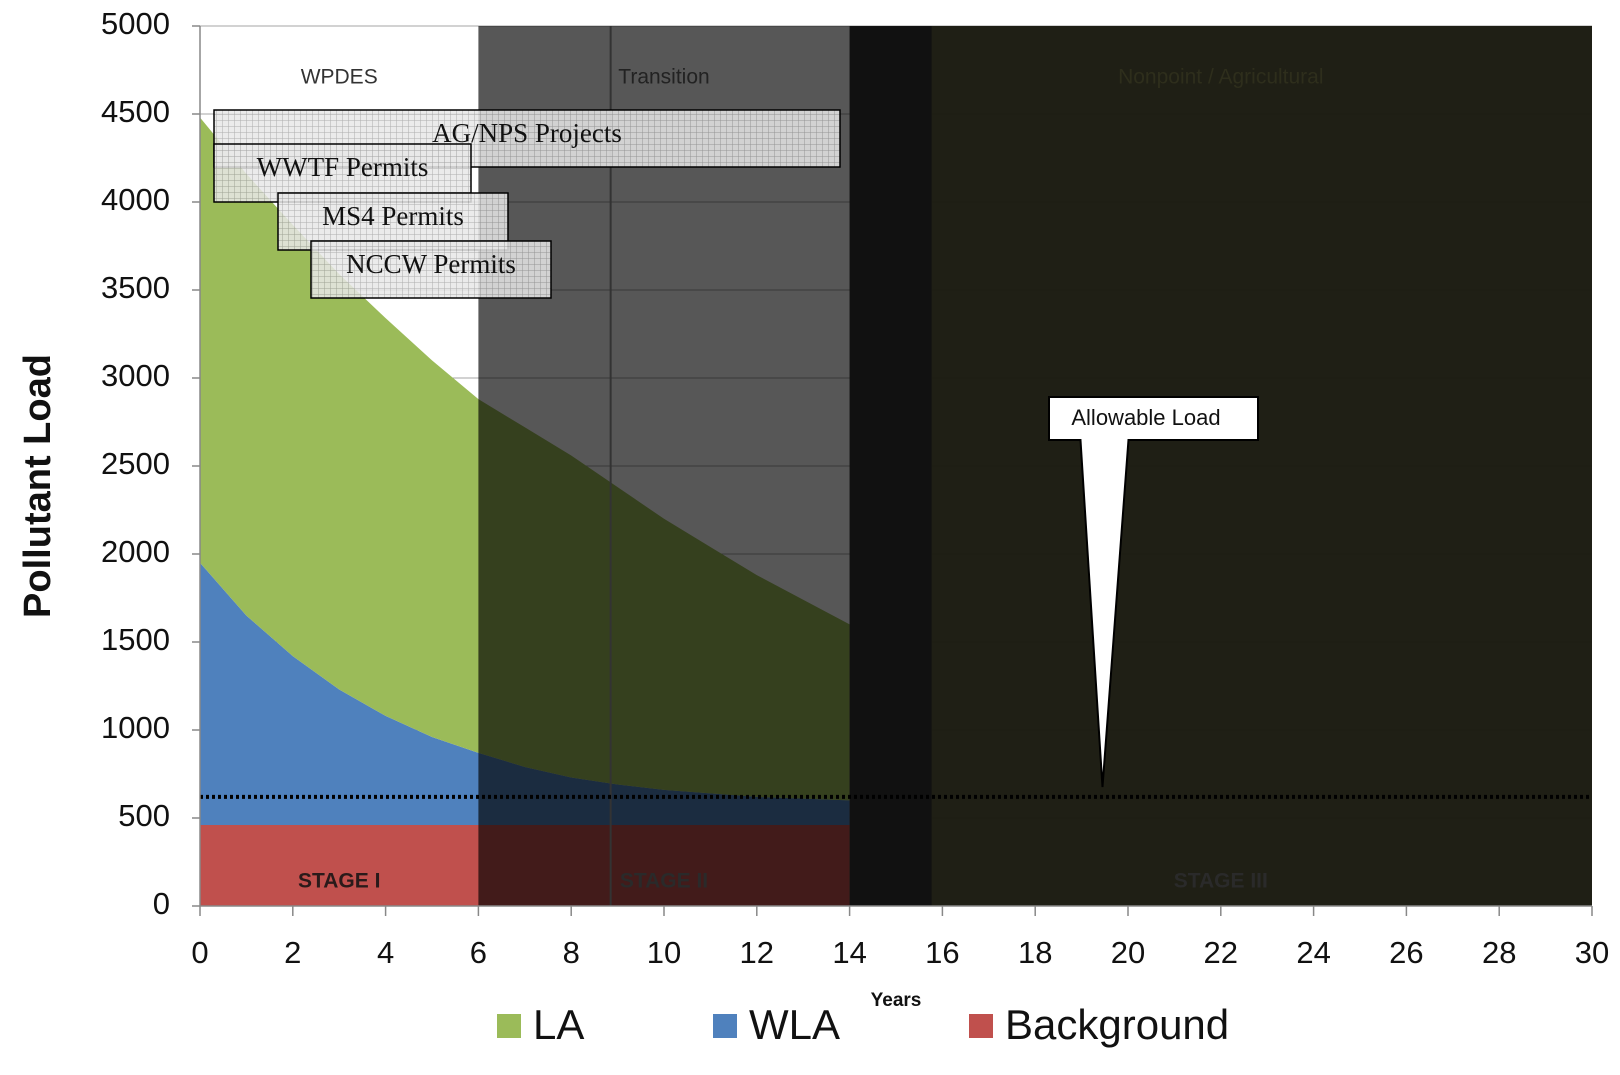  What do you see at coordinates (135, 375) in the screenshot?
I see `y-tick-label: 3000` at bounding box center [135, 375].